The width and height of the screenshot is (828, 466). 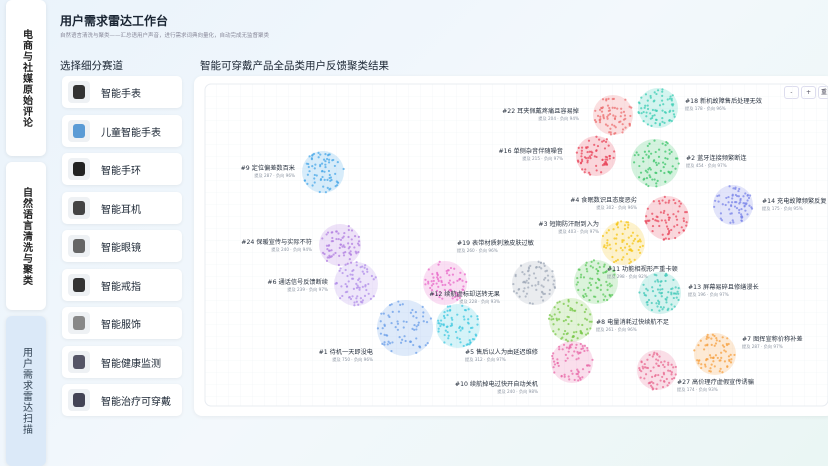 I want to click on tab: 电商与社媒原始评论, so click(x=26, y=78).